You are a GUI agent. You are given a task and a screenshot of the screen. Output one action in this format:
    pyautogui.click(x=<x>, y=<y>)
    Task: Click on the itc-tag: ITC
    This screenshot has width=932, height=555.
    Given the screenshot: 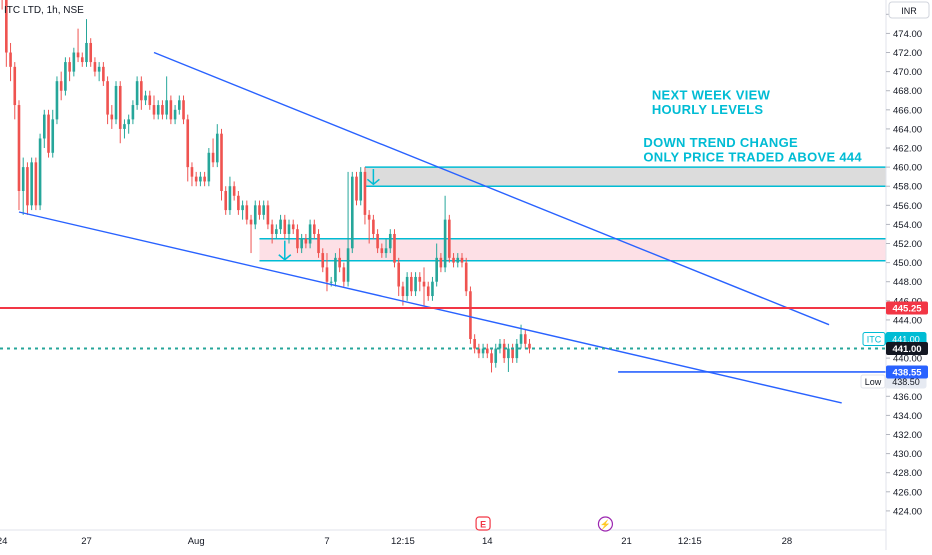 What is the action you would take?
    pyautogui.click(x=874, y=340)
    